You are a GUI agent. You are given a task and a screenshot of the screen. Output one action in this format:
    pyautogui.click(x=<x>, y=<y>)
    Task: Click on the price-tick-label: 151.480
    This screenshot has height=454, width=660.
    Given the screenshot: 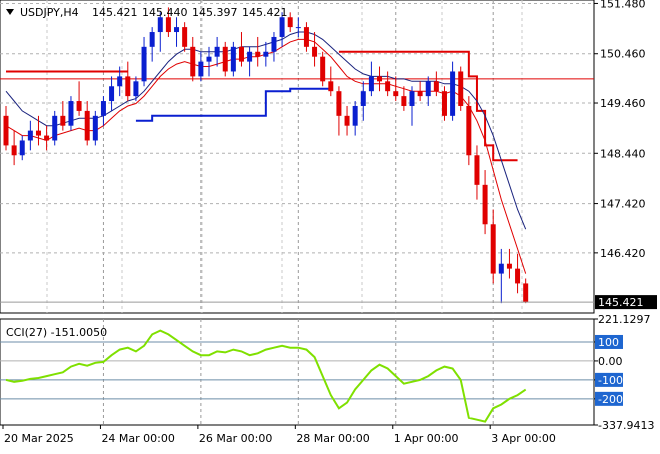 What is the action you would take?
    pyautogui.click(x=623, y=5)
    